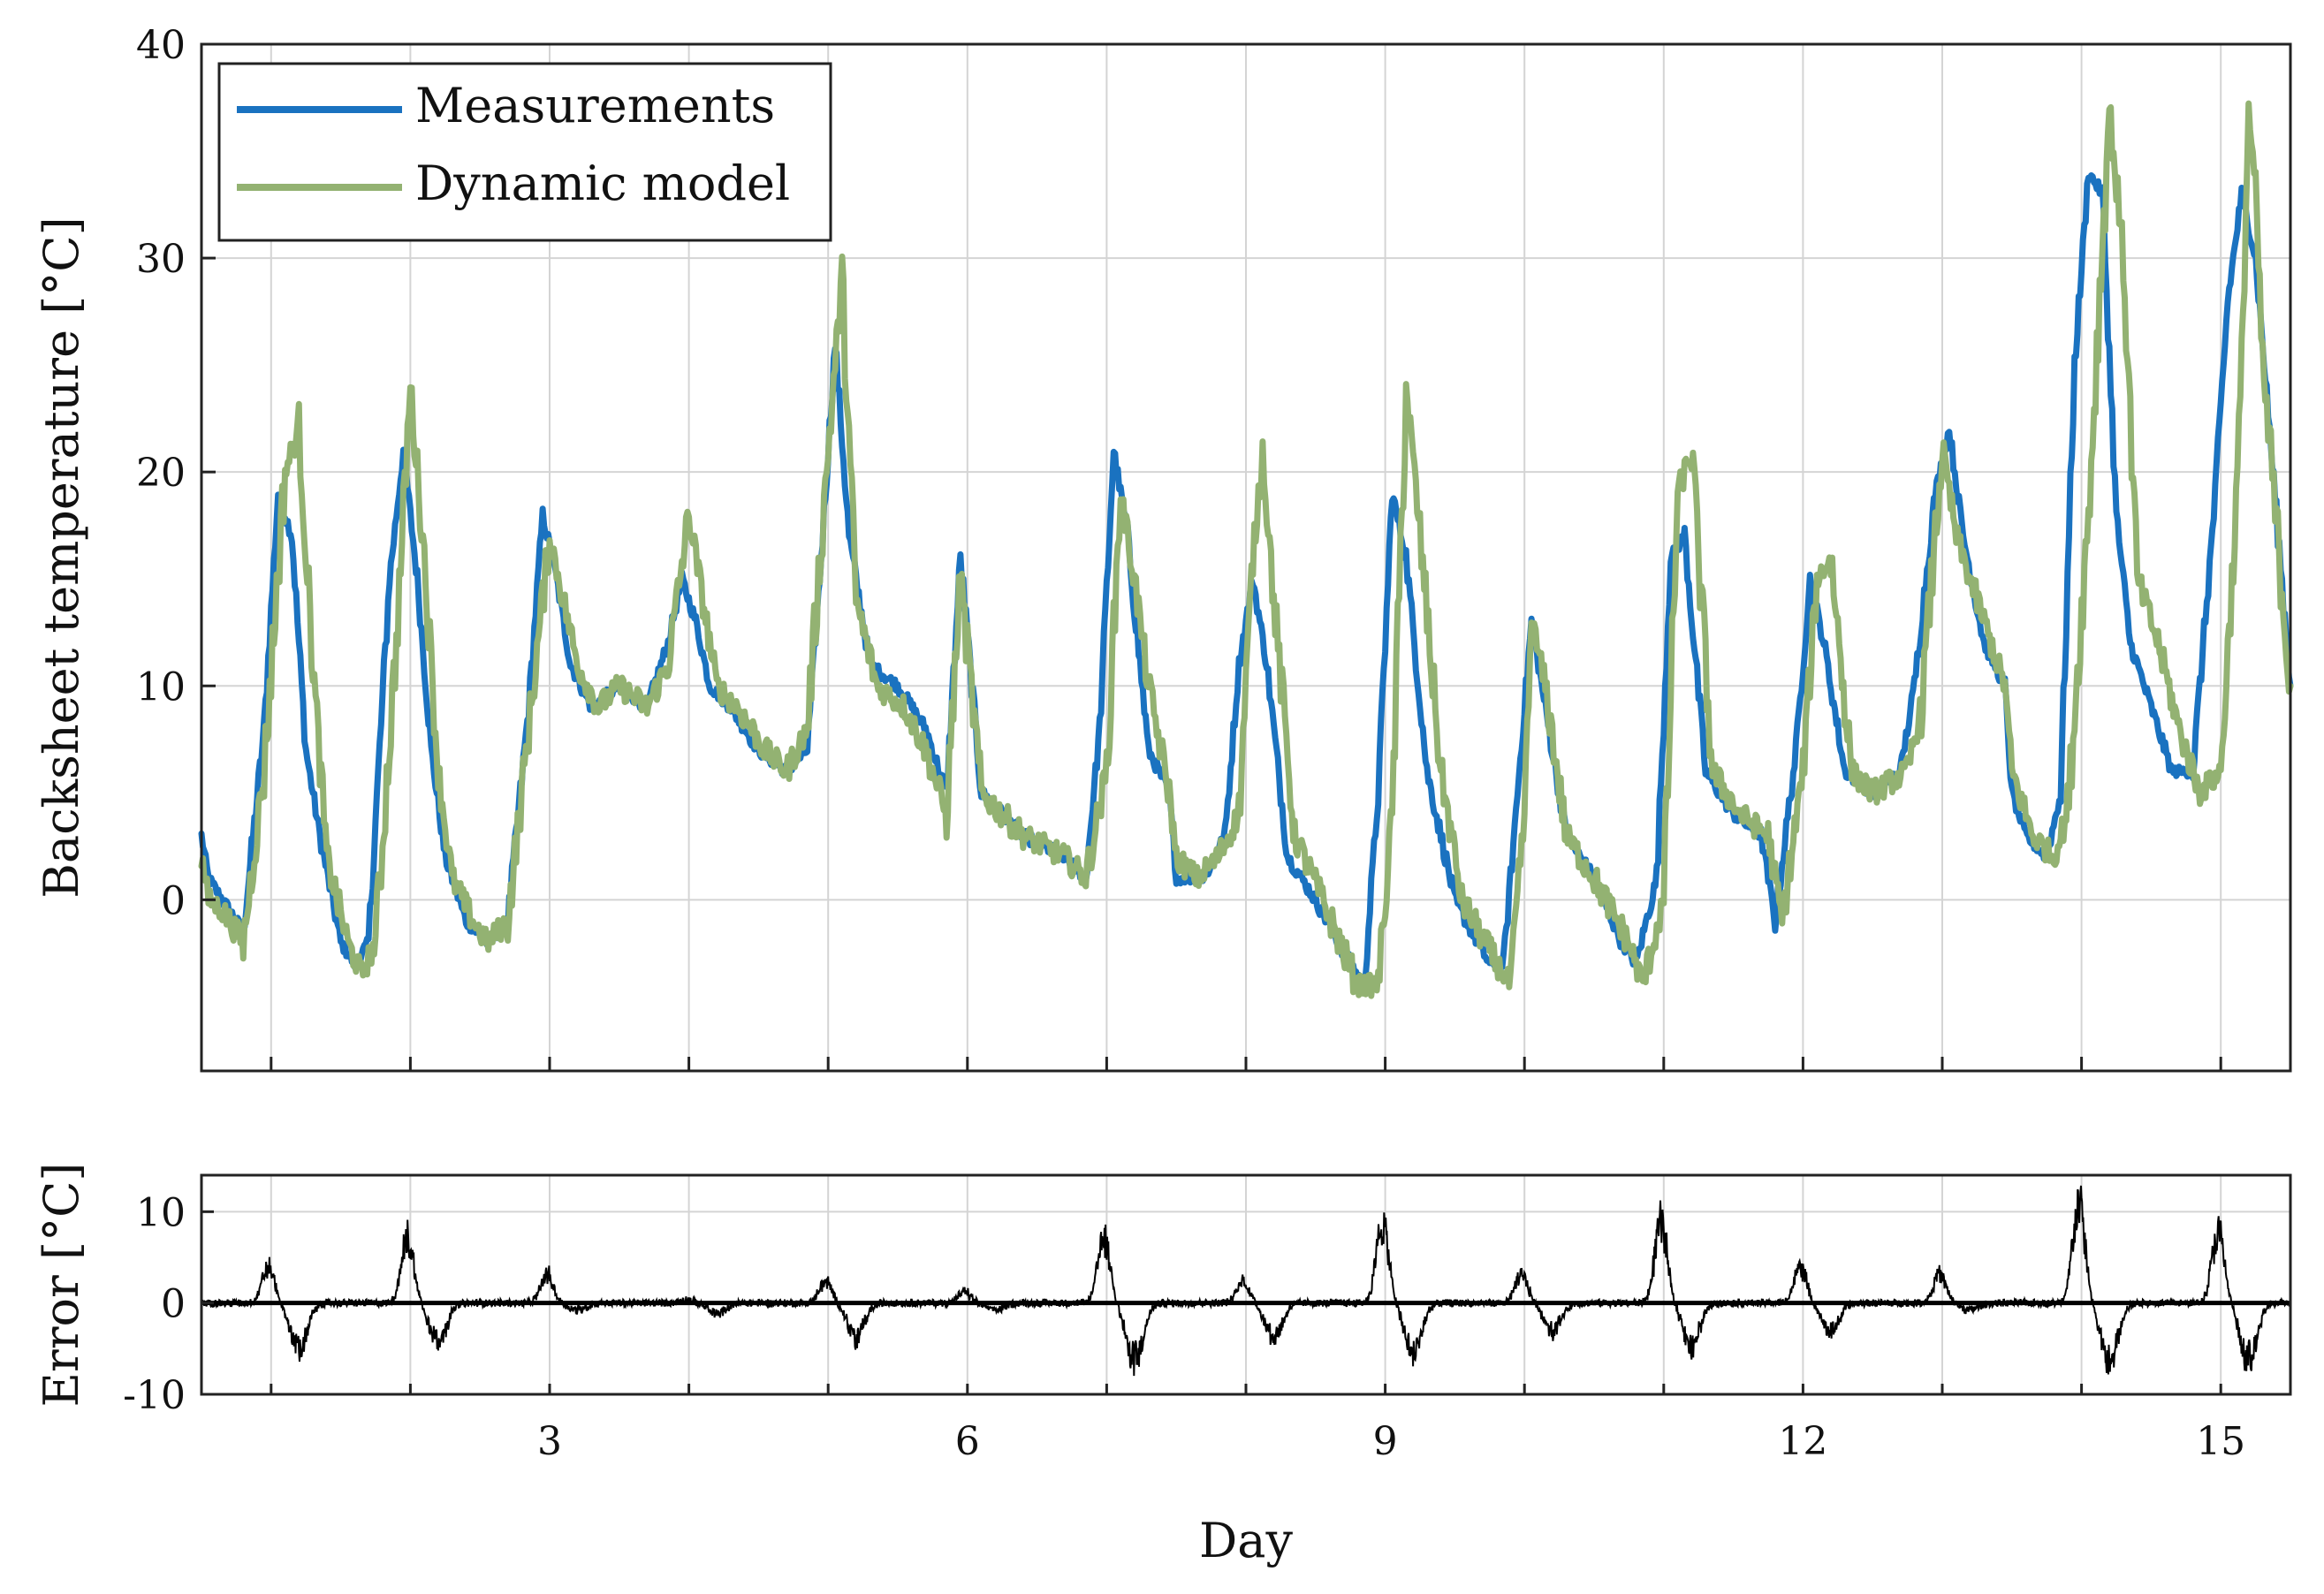 The width and height of the screenshot is (2324, 1594). What do you see at coordinates (968, 1441) in the screenshot?
I see `x-tick-label: 6` at bounding box center [968, 1441].